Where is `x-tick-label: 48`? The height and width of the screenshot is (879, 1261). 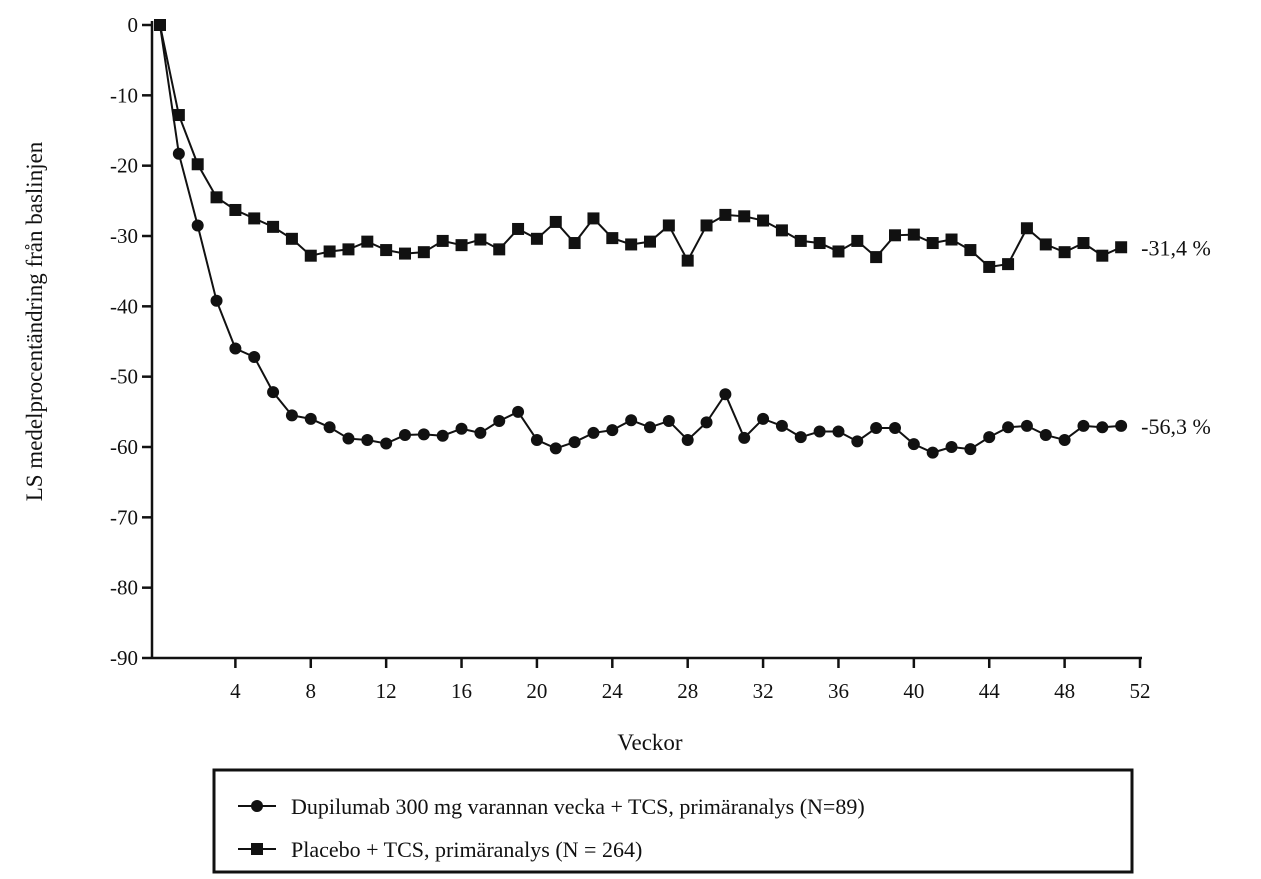
x-tick-label: 48 is located at coordinates (1064, 691).